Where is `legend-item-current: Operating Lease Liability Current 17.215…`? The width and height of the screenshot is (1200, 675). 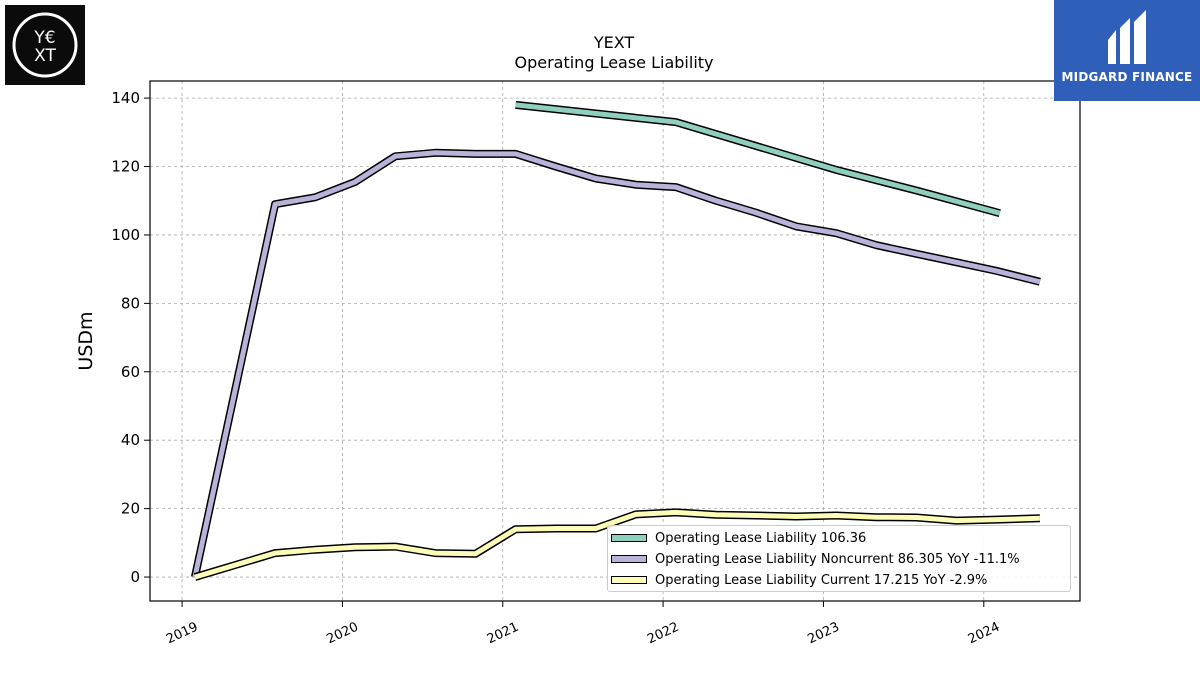 legend-item-current: Operating Lease Liability Current 17.215… is located at coordinates (797, 580).